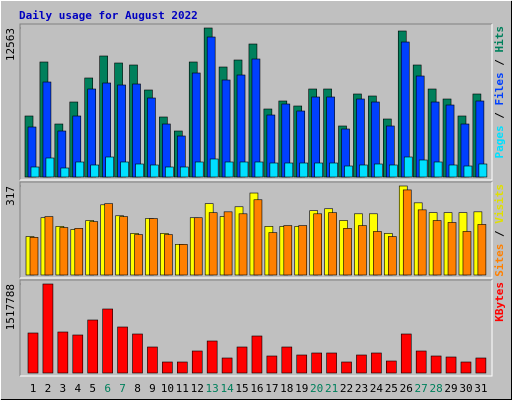  What do you see at coordinates (197, 388) in the screenshot?
I see `x-tick-label: 12` at bounding box center [197, 388].